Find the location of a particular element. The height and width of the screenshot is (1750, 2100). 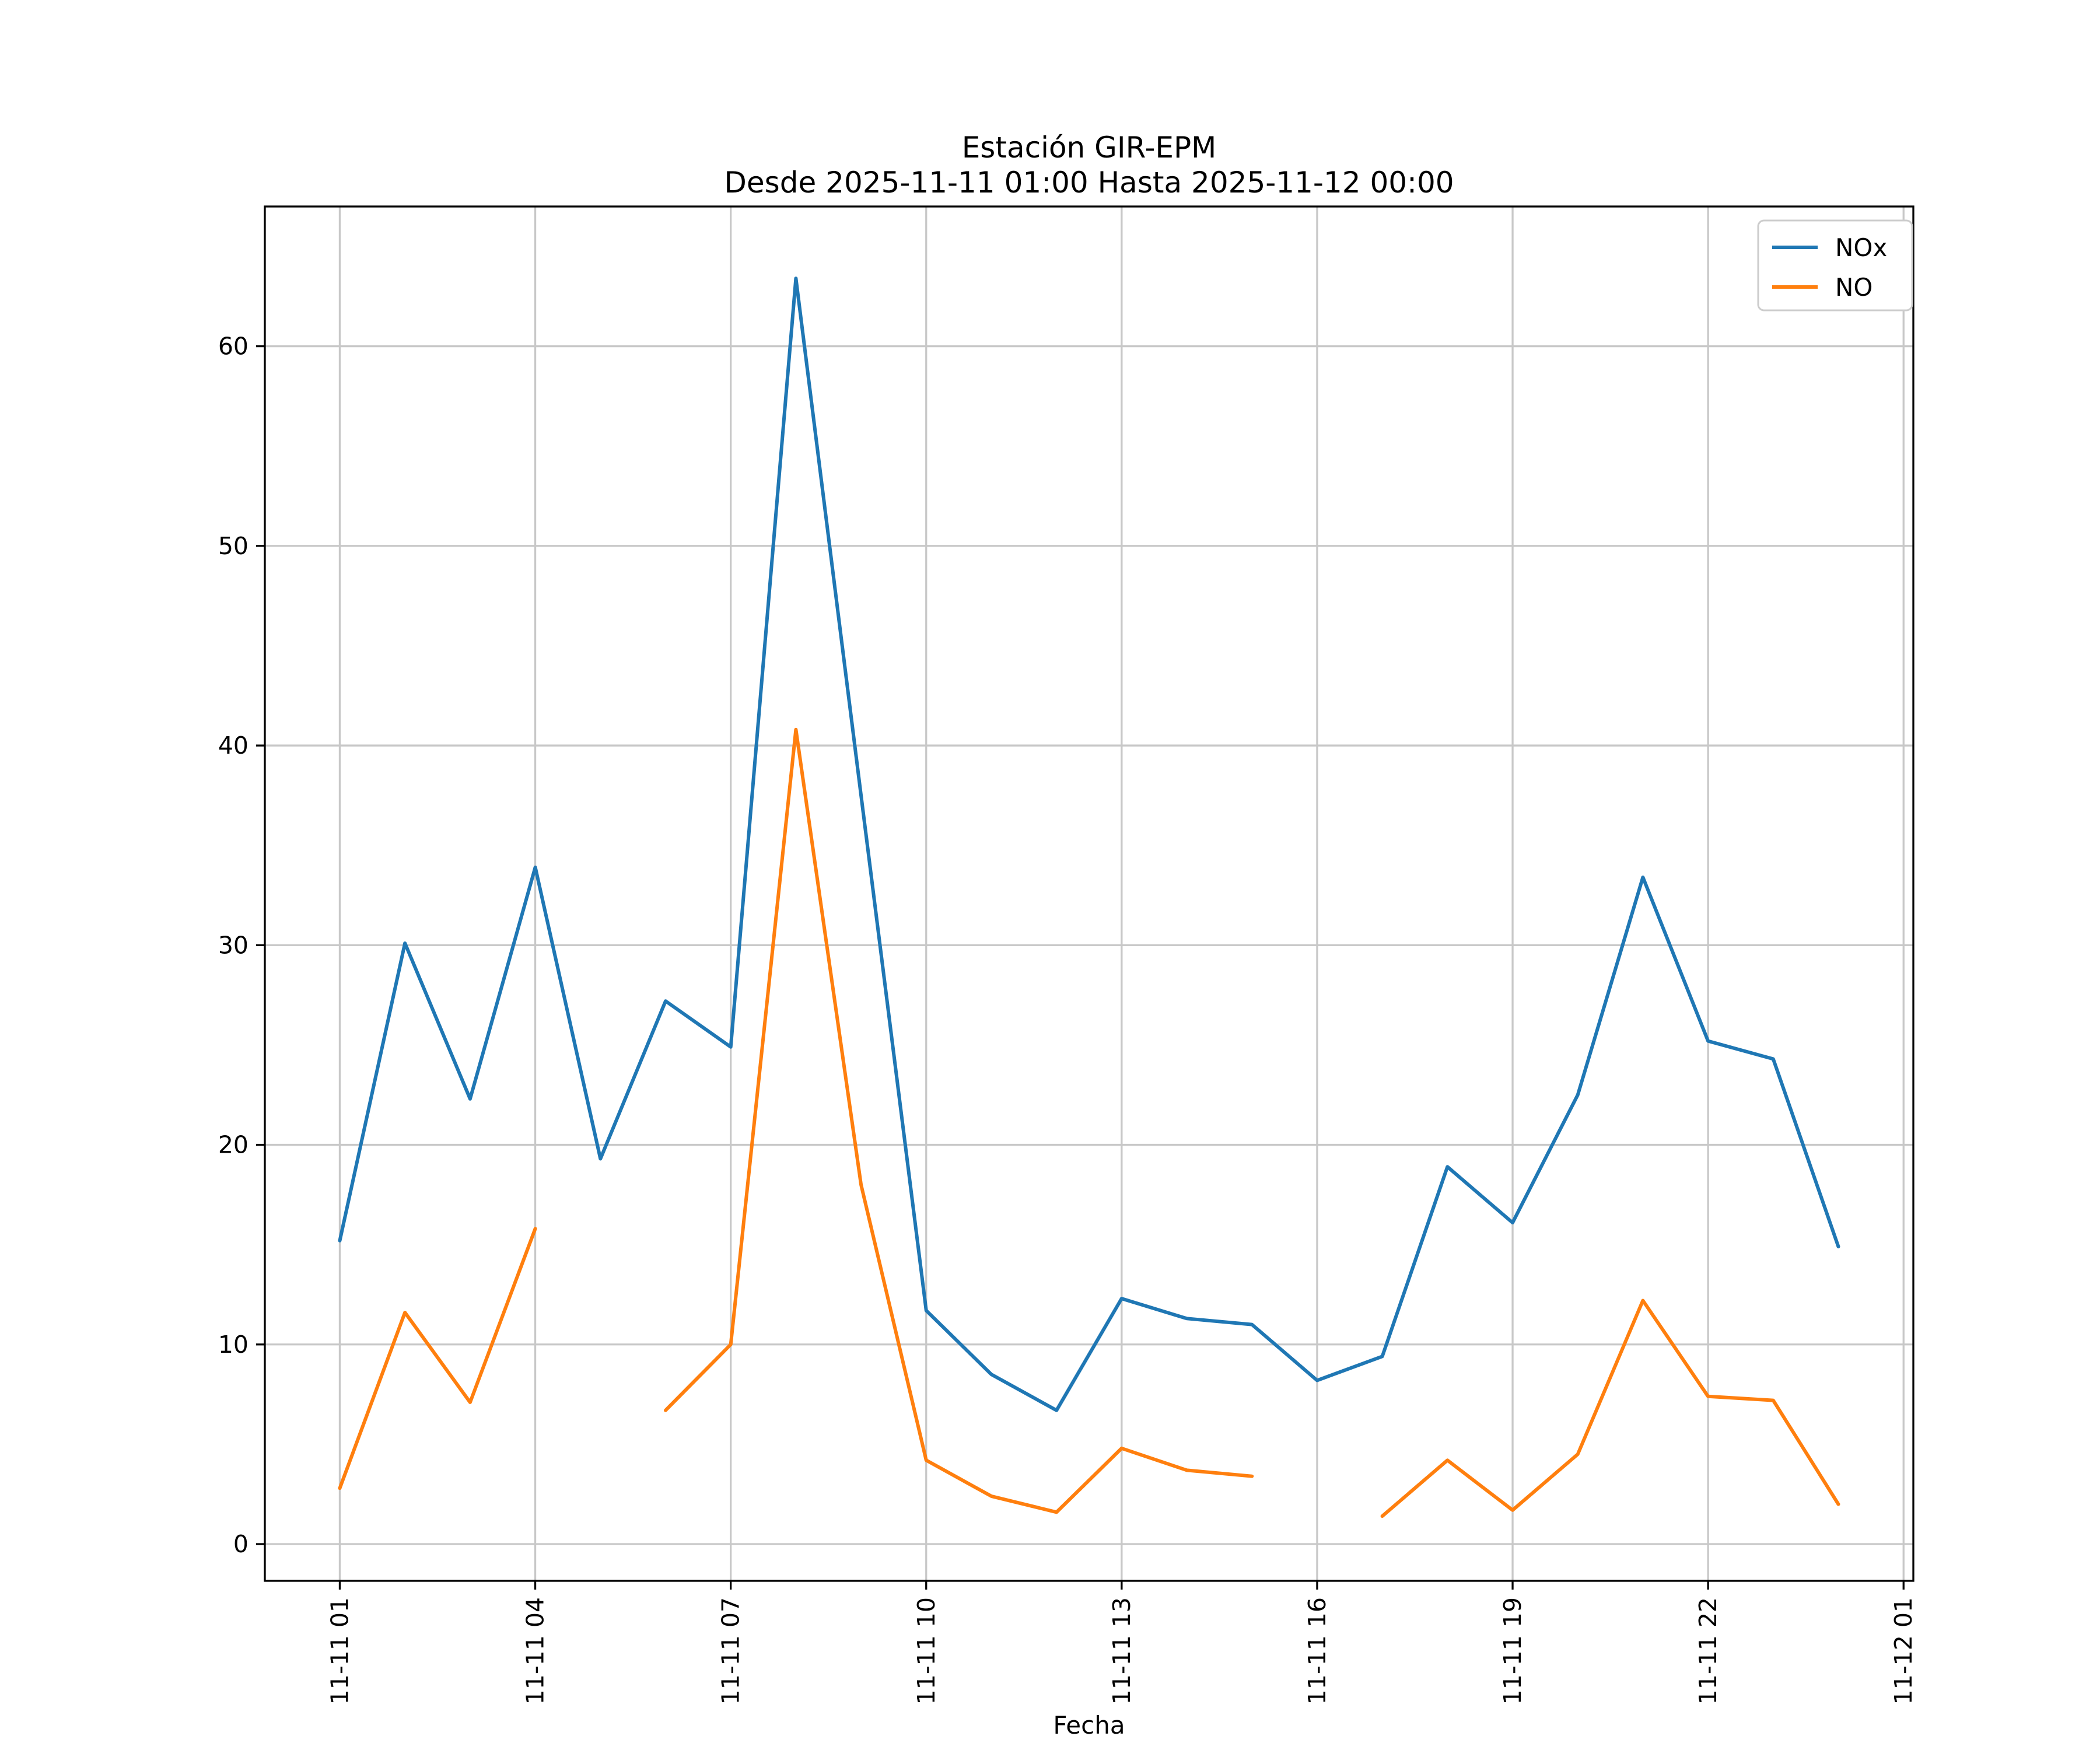

x-tick-label: 11-11 04 is located at coordinates (536, 1650).